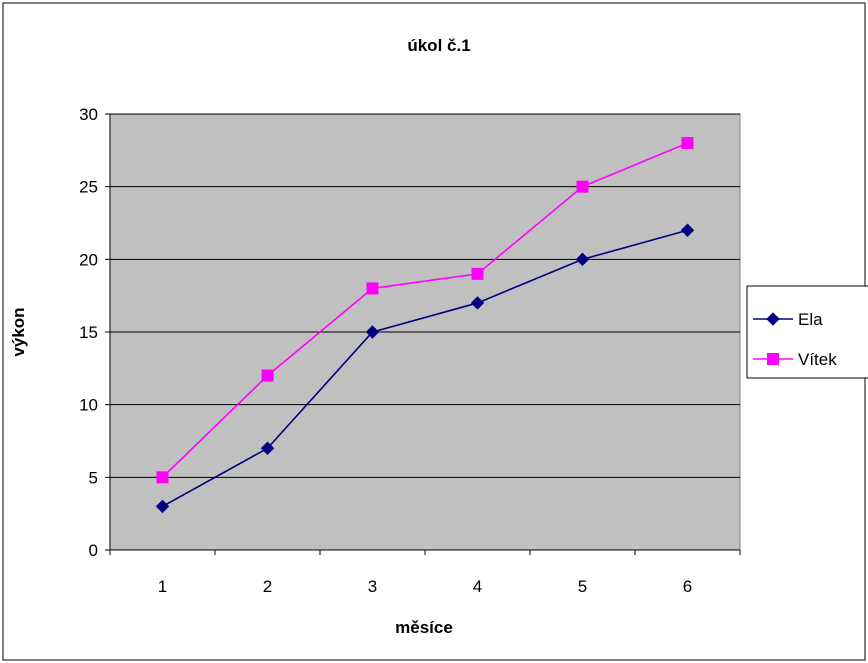 Image resolution: width=868 pixels, height=663 pixels. Describe the element at coordinates (88, 187) in the screenshot. I see `y-tick-label: 25` at that location.